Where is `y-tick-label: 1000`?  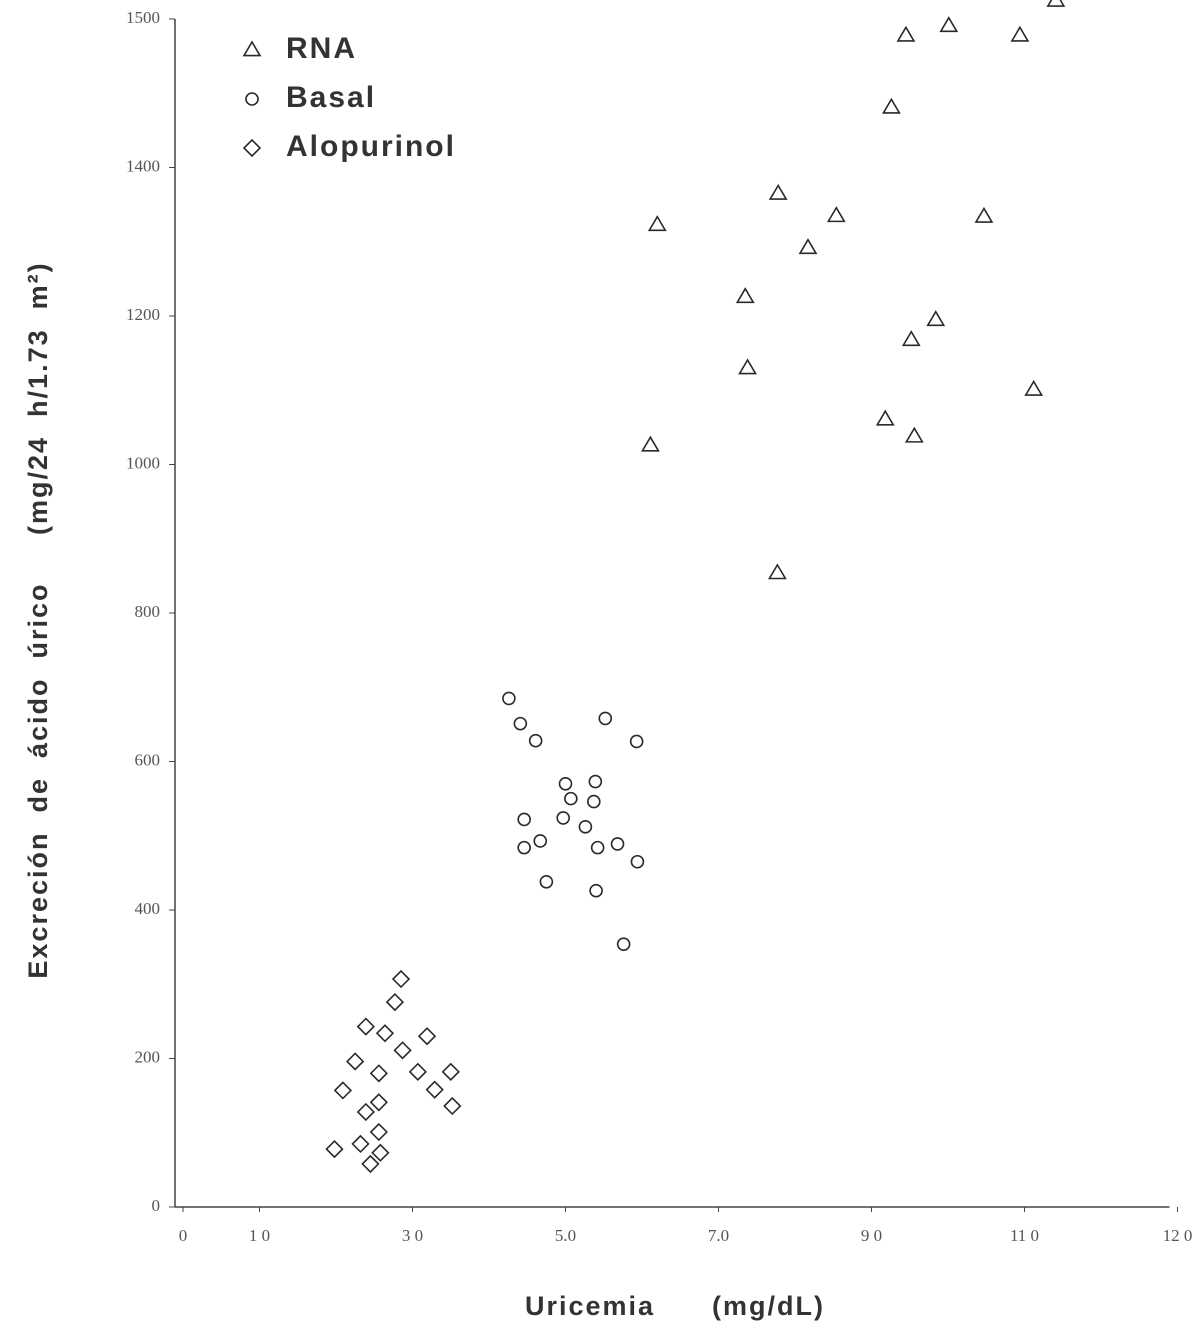
y-tick-label: 1000 is located at coordinates (143, 462).